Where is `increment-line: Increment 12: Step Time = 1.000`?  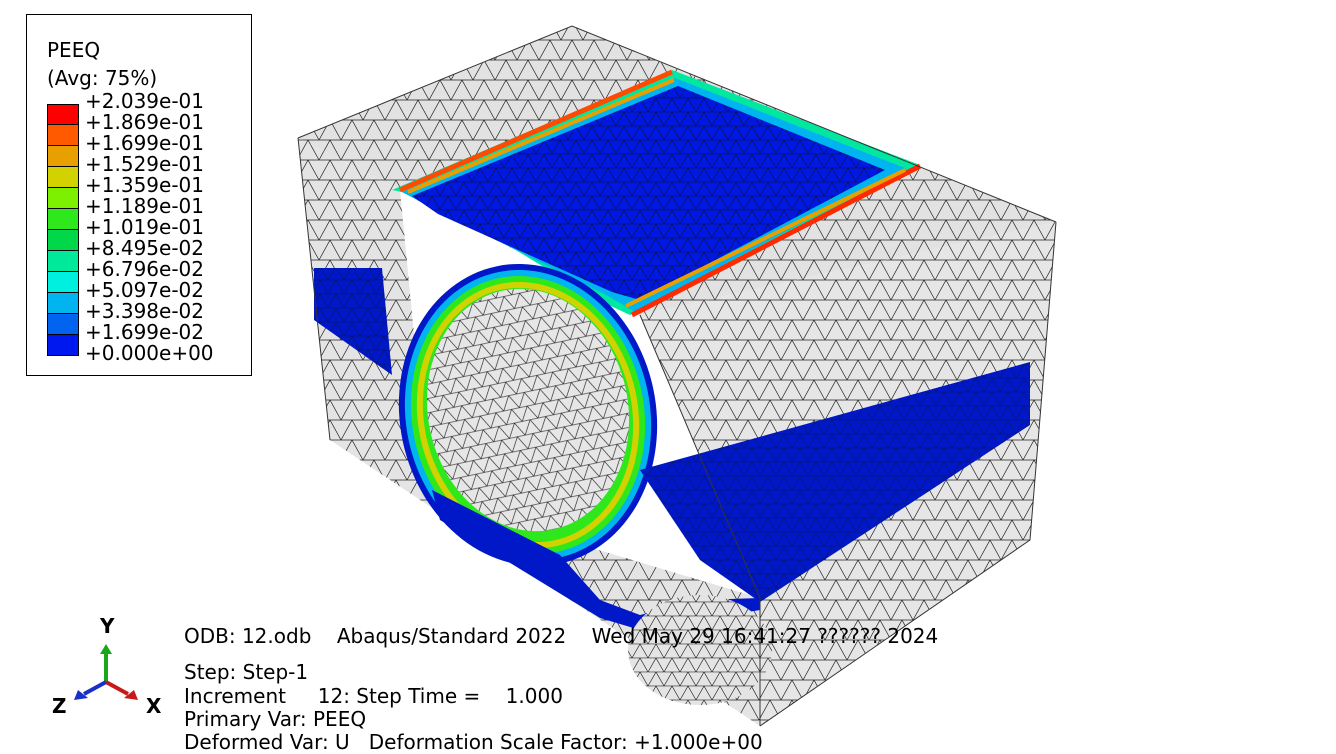
increment-line: Increment 12: Step Time = 1.000 is located at coordinates (373, 696).